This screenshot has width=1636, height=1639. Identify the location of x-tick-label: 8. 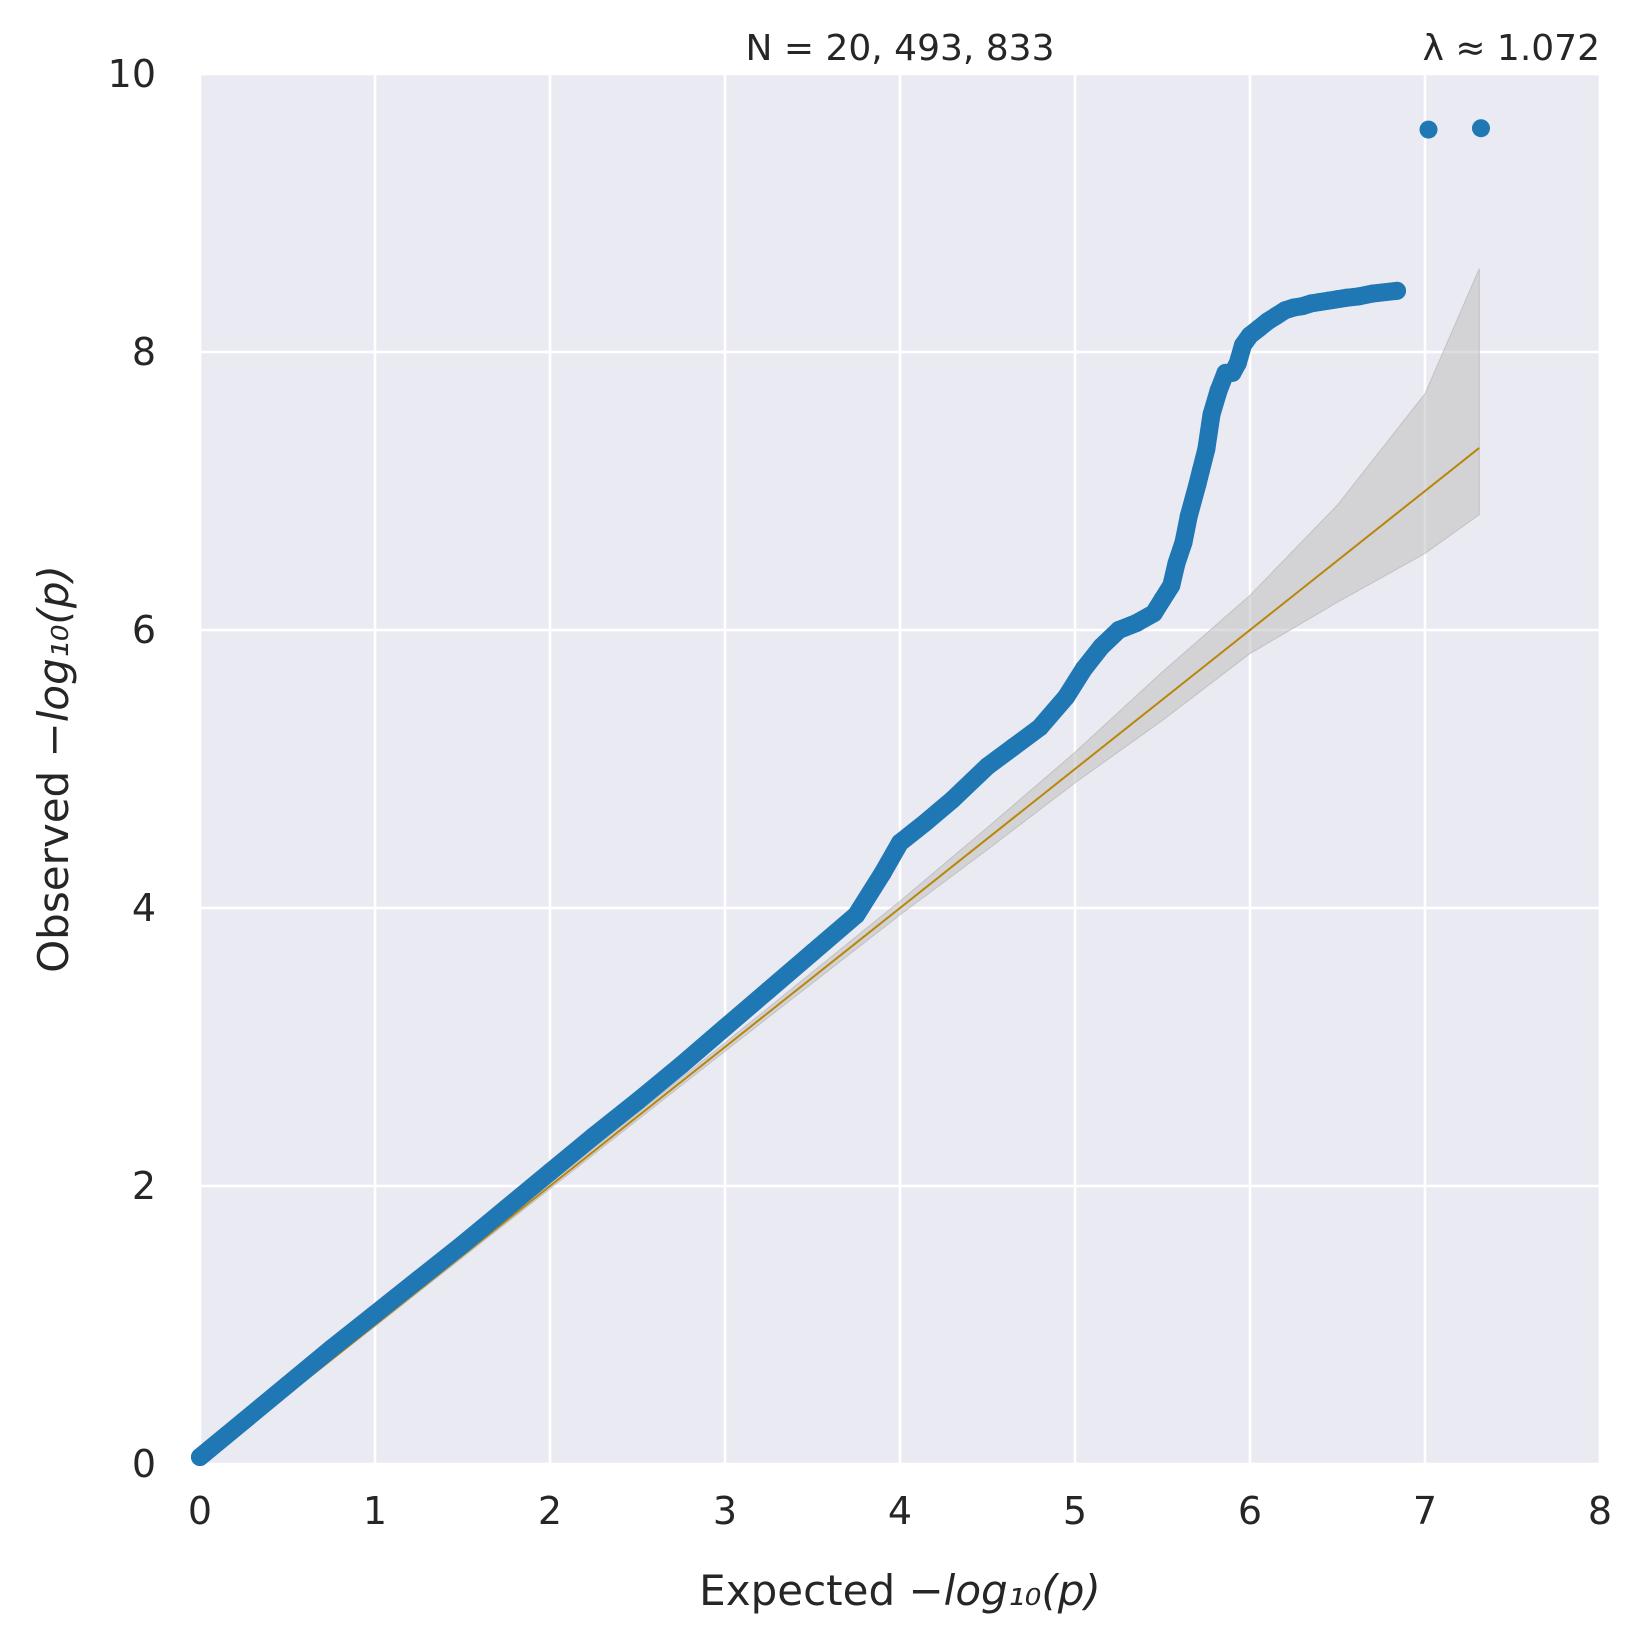
(1600, 1511).